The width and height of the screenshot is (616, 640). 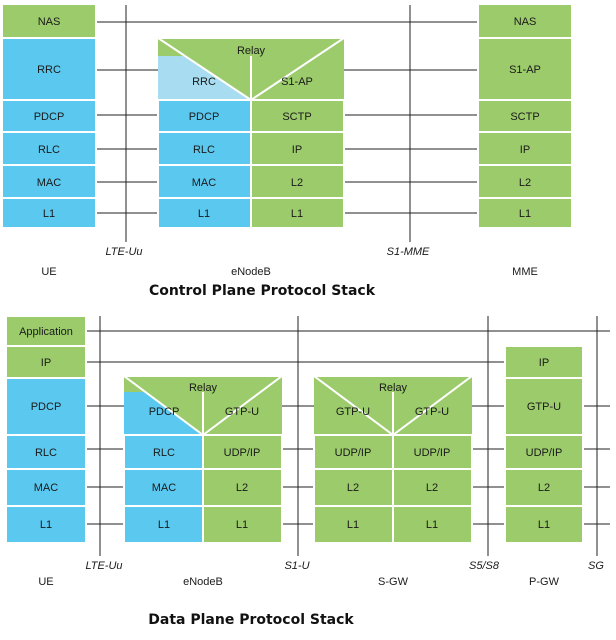 I want to click on sg-label: SG, so click(x=596, y=566).